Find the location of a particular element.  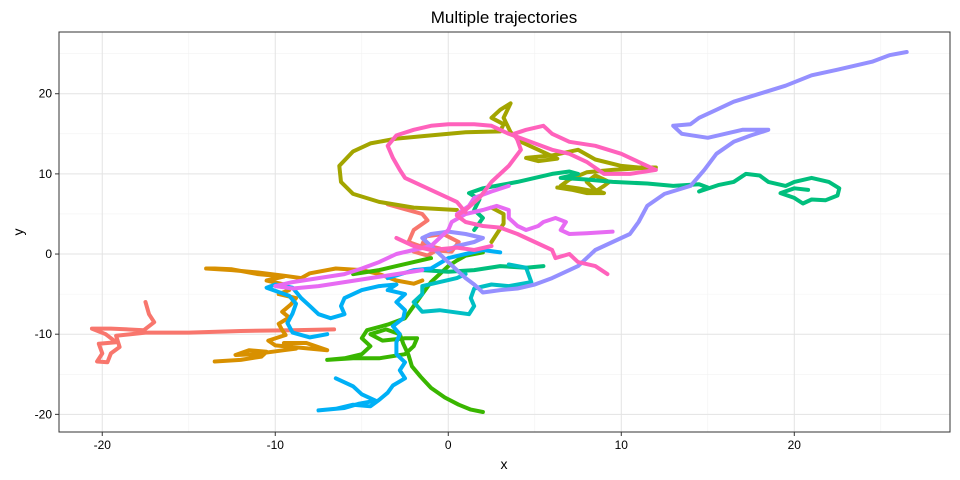

x-axis-title: x is located at coordinates (504, 464).